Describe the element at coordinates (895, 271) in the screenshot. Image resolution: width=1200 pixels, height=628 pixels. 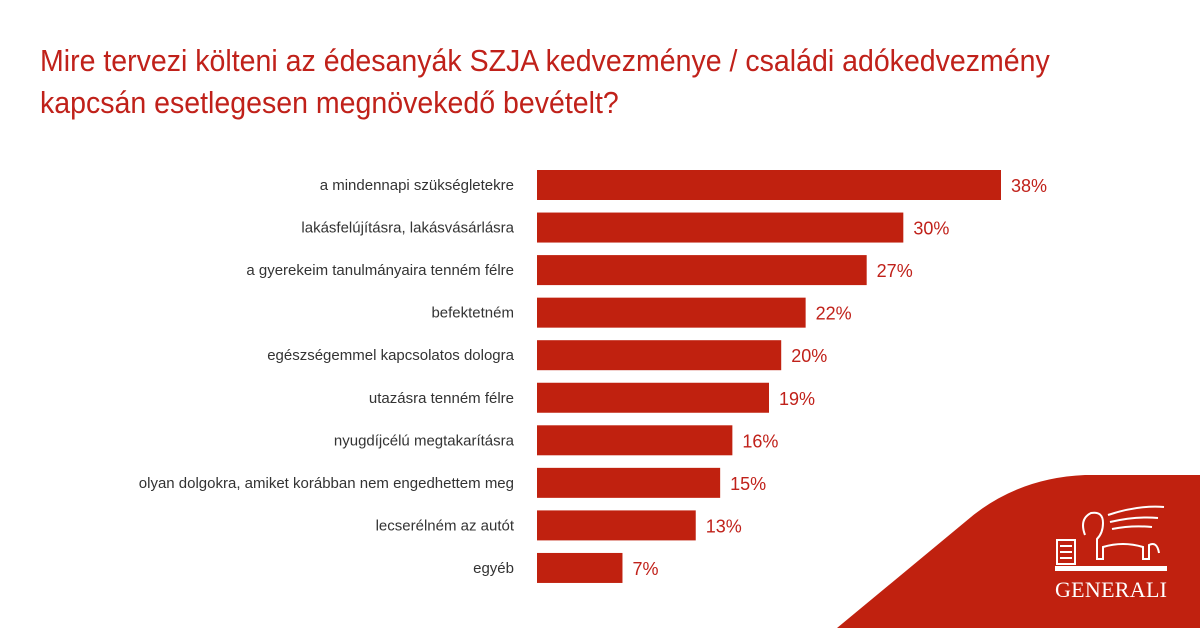
I see `value-label: 27%` at that location.